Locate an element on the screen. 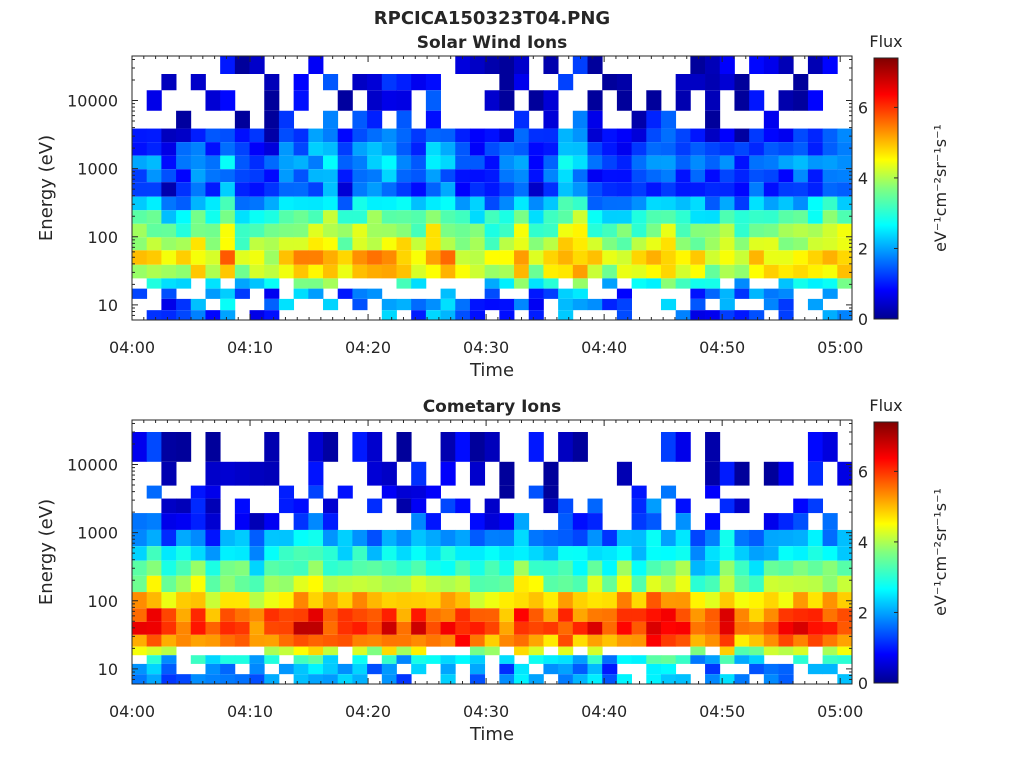  y-tick-label: 100 is located at coordinates (102, 601).